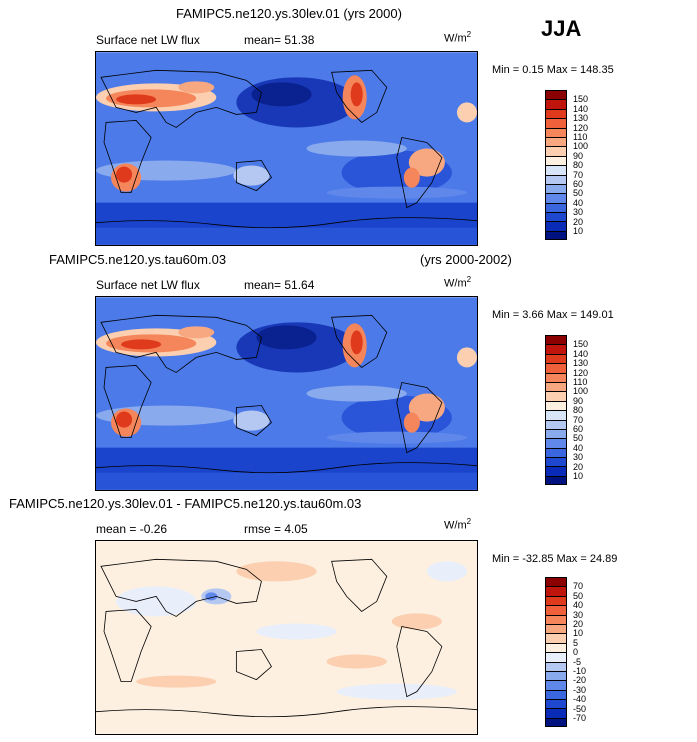 This screenshot has height=742, width=697. Describe the element at coordinates (578, 457) in the screenshot. I see `panel-2-colorbar-label: 30` at that location.